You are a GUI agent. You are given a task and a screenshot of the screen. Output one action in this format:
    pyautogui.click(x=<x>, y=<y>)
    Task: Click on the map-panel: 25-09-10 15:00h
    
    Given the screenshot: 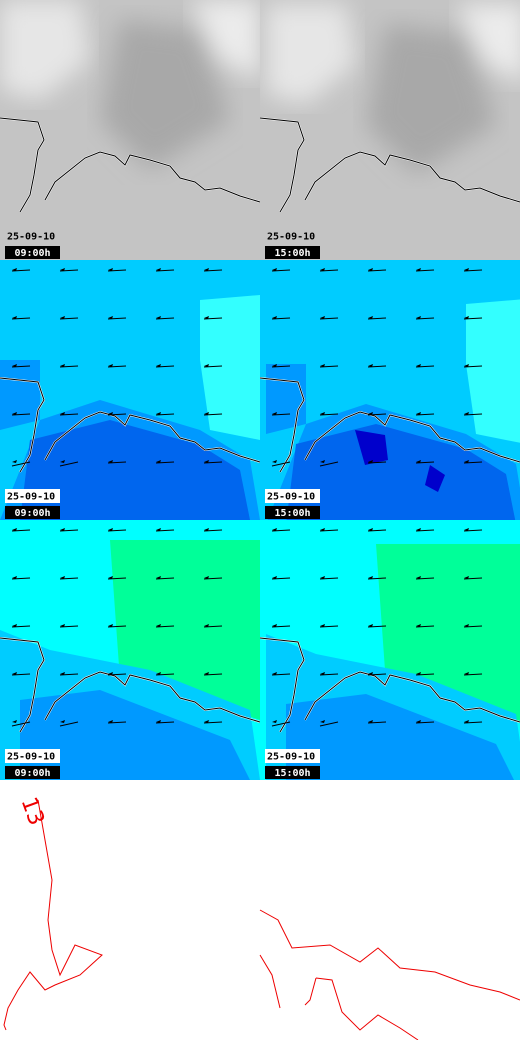 What is the action you would take?
    pyautogui.click(x=390, y=650)
    